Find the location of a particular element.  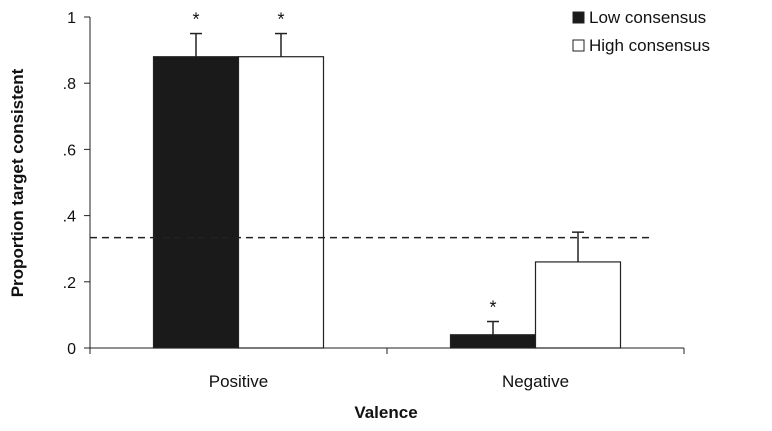

y-tick-label: 0 is located at coordinates (71, 349).